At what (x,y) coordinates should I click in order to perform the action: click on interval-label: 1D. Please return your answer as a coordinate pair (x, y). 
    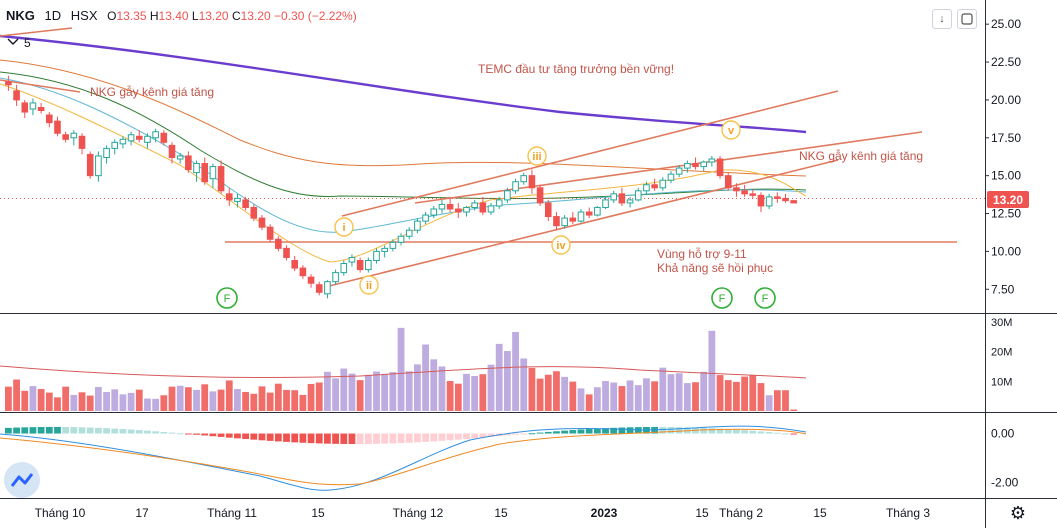
    Looking at the image, I should click on (53, 15).